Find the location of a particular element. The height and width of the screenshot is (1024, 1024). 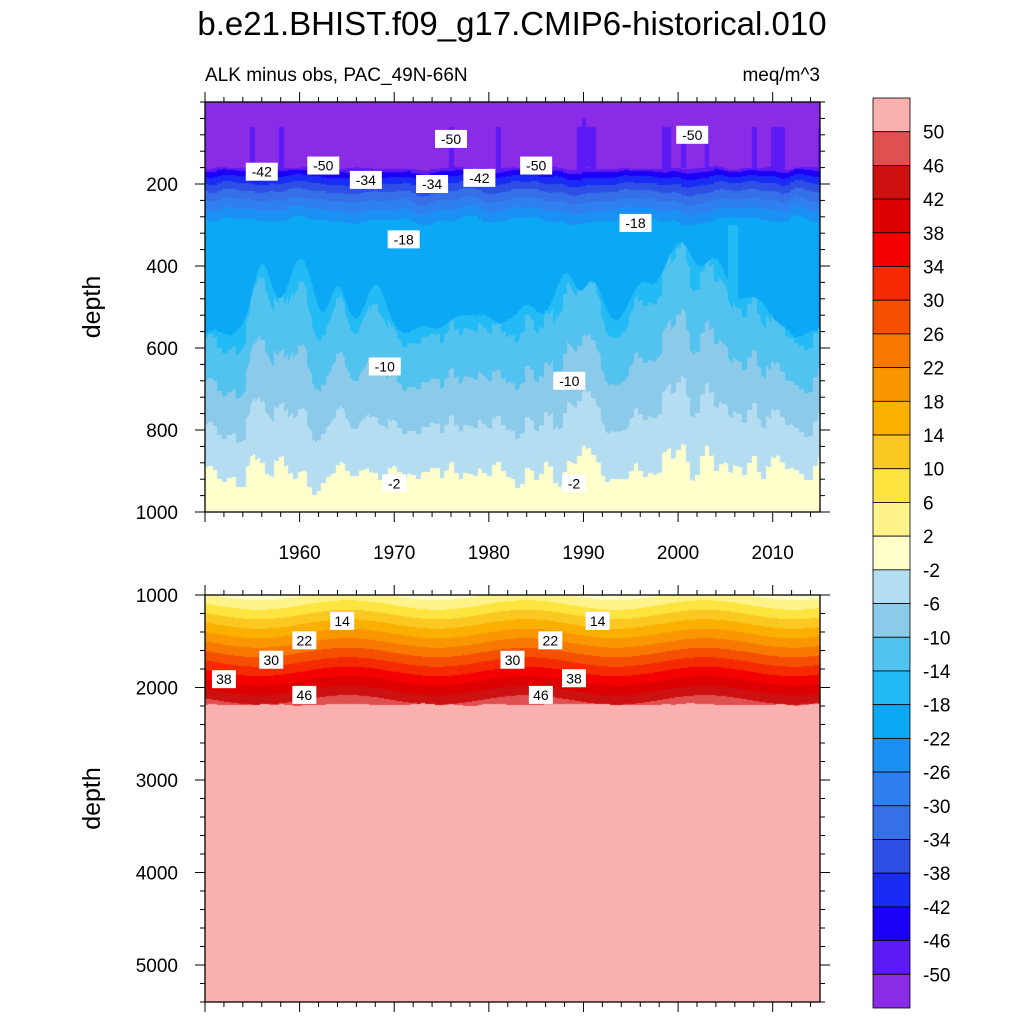

lower-contour-label-text: 46 is located at coordinates (305, 695).